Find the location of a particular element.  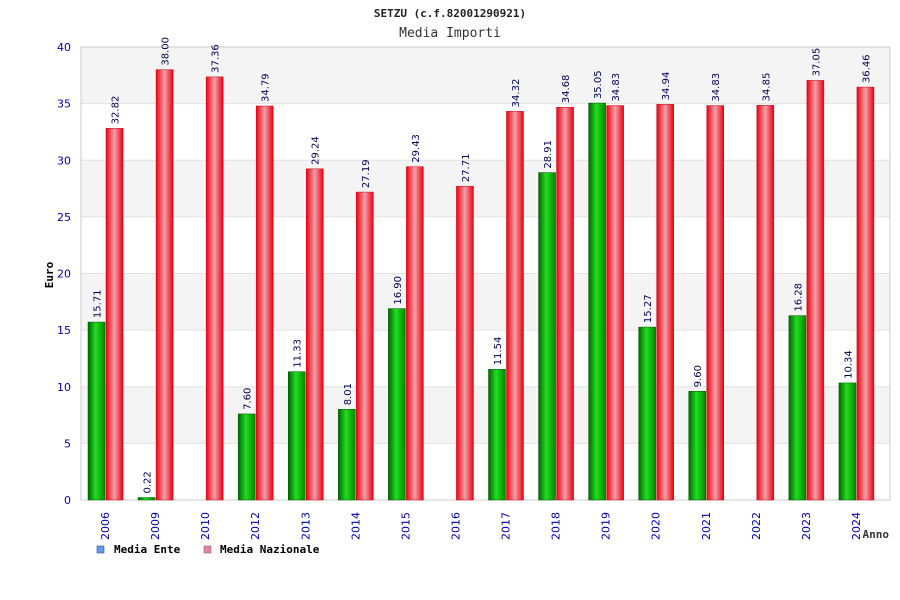

legend: Media Ente Media Nazionale is located at coordinates (208, 549).